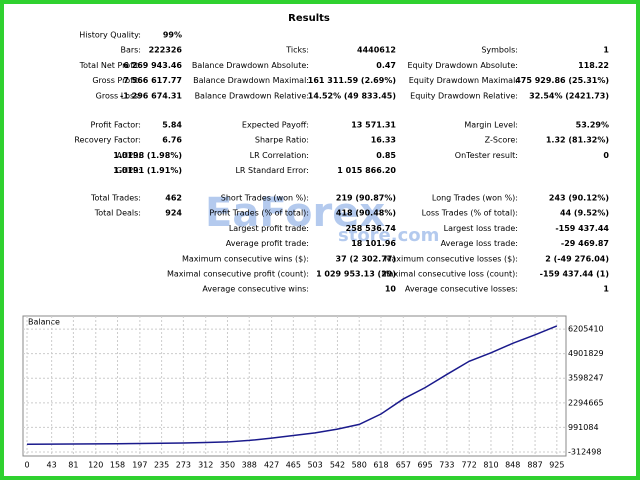  What do you see at coordinates (582, 228) in the screenshot?
I see `stat-value: -159 437.44` at bounding box center [582, 228].